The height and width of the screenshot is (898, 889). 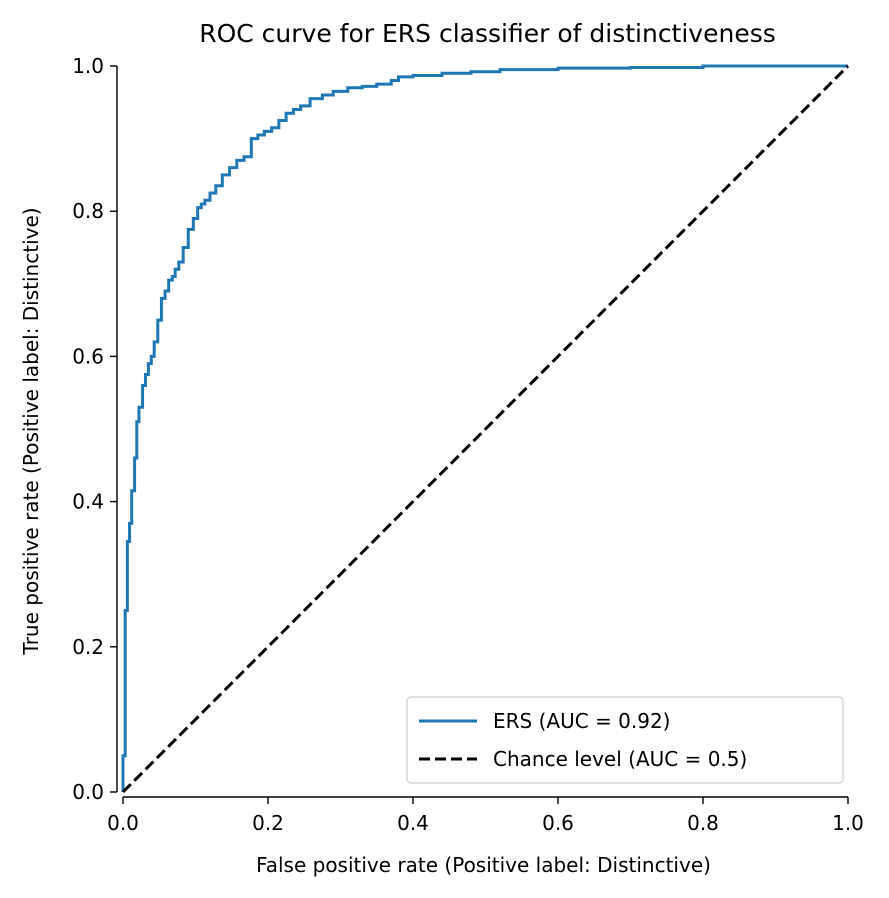 I want to click on y-tick-label: 1.0, so click(x=88, y=66).